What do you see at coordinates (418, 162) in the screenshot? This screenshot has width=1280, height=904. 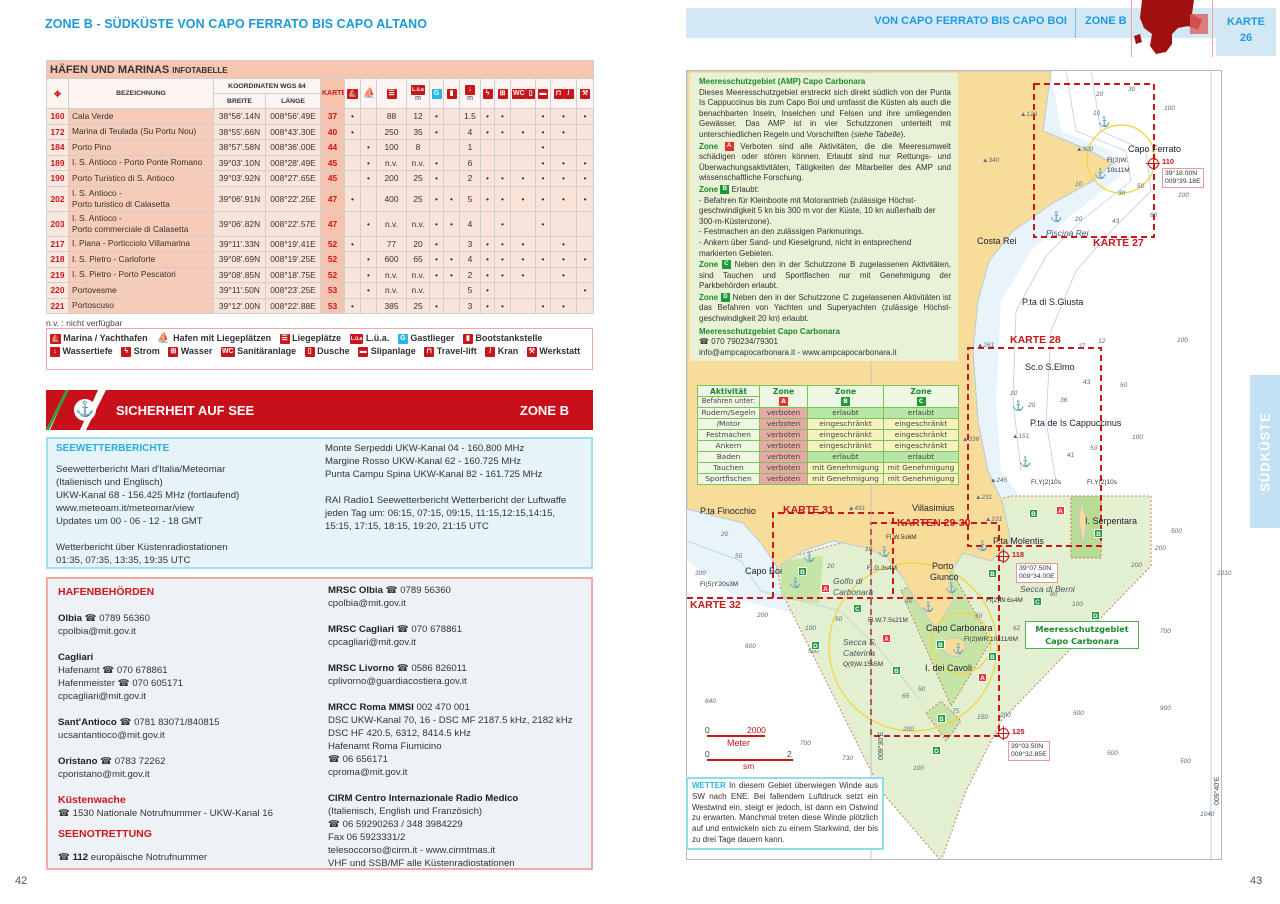 I see `service-cell: n.v.` at bounding box center [418, 162].